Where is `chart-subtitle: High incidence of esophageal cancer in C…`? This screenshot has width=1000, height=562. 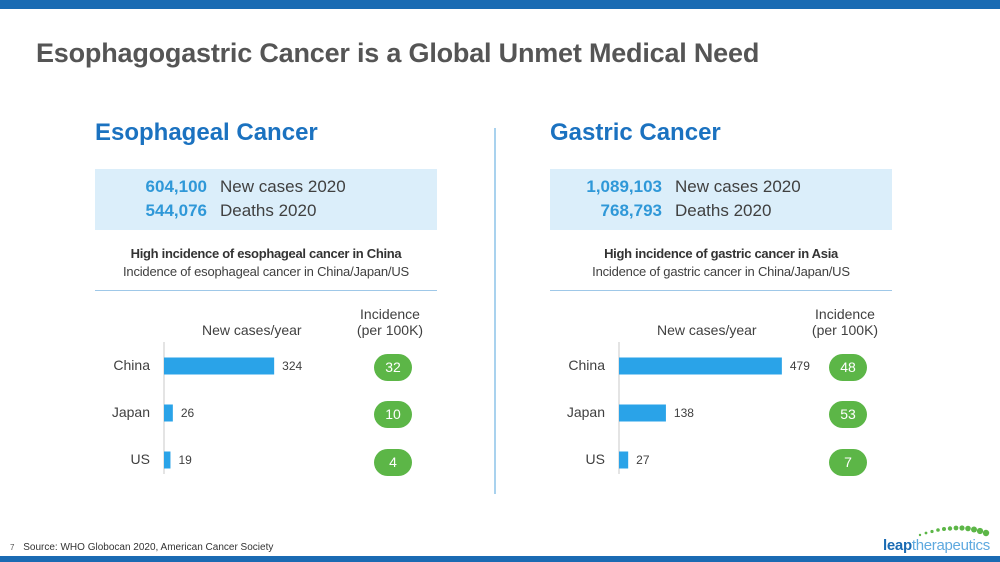 chart-subtitle: High incidence of esophageal cancer in C… is located at coordinates (266, 253).